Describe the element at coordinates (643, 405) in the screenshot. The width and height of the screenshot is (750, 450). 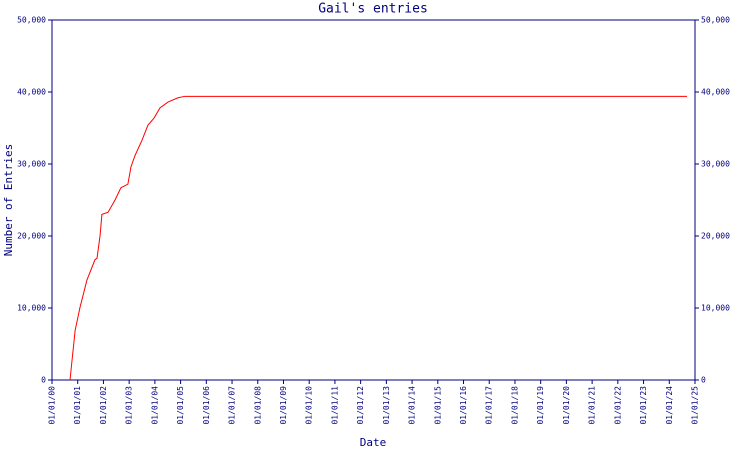
I see `x-tick-label: 01/01/23` at that location.